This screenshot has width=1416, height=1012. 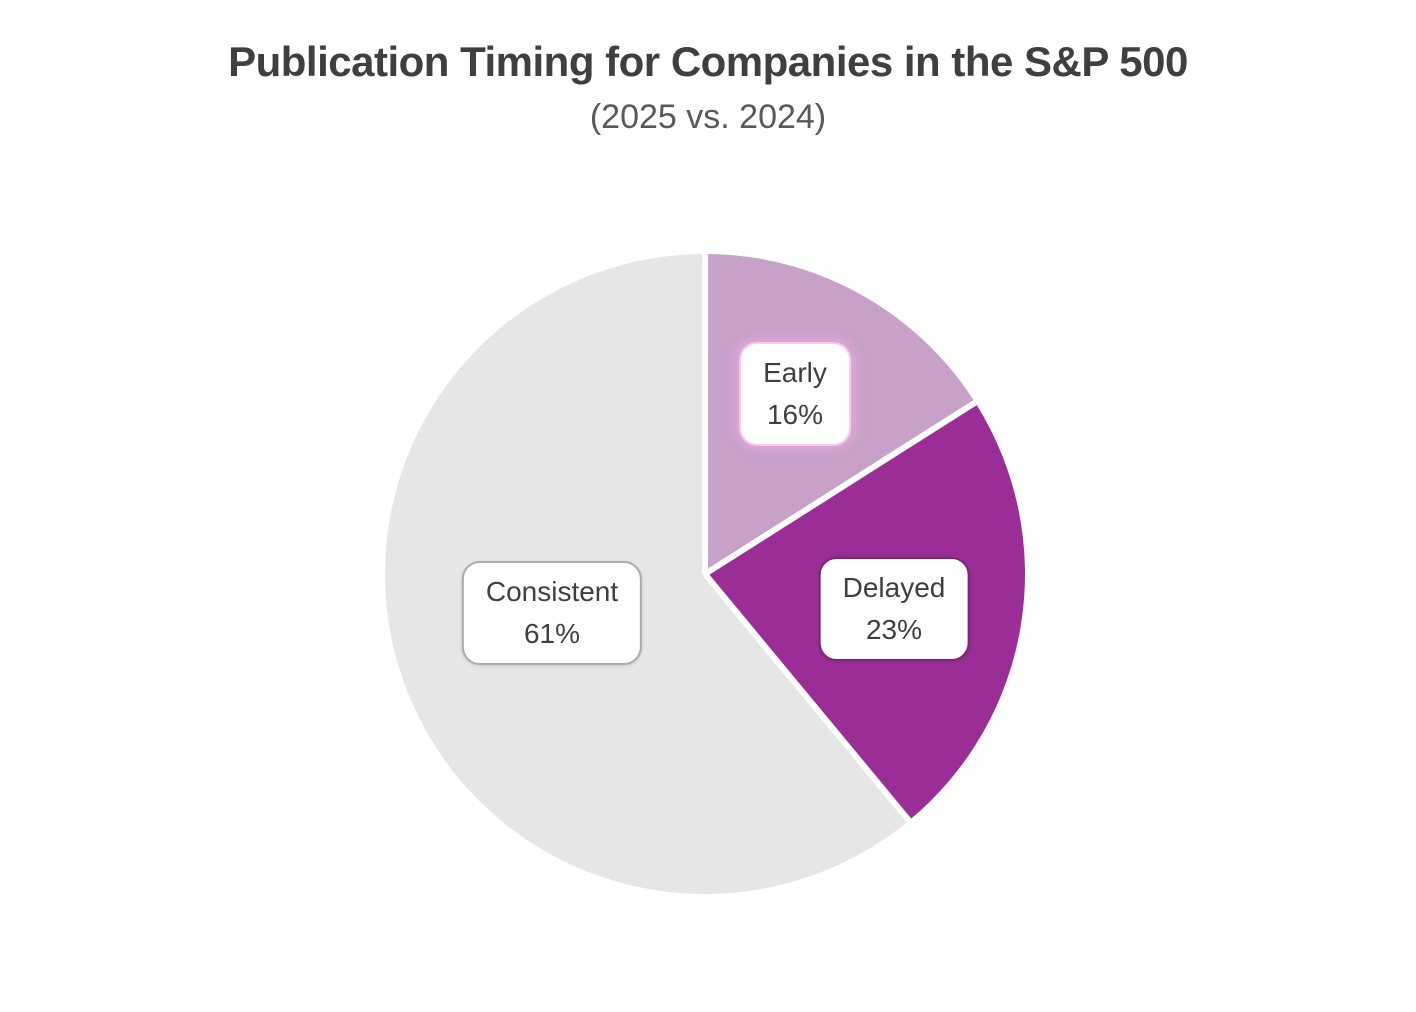 What do you see at coordinates (552, 613) in the screenshot?
I see `pie-label-consistent: Consistent 61%` at bounding box center [552, 613].